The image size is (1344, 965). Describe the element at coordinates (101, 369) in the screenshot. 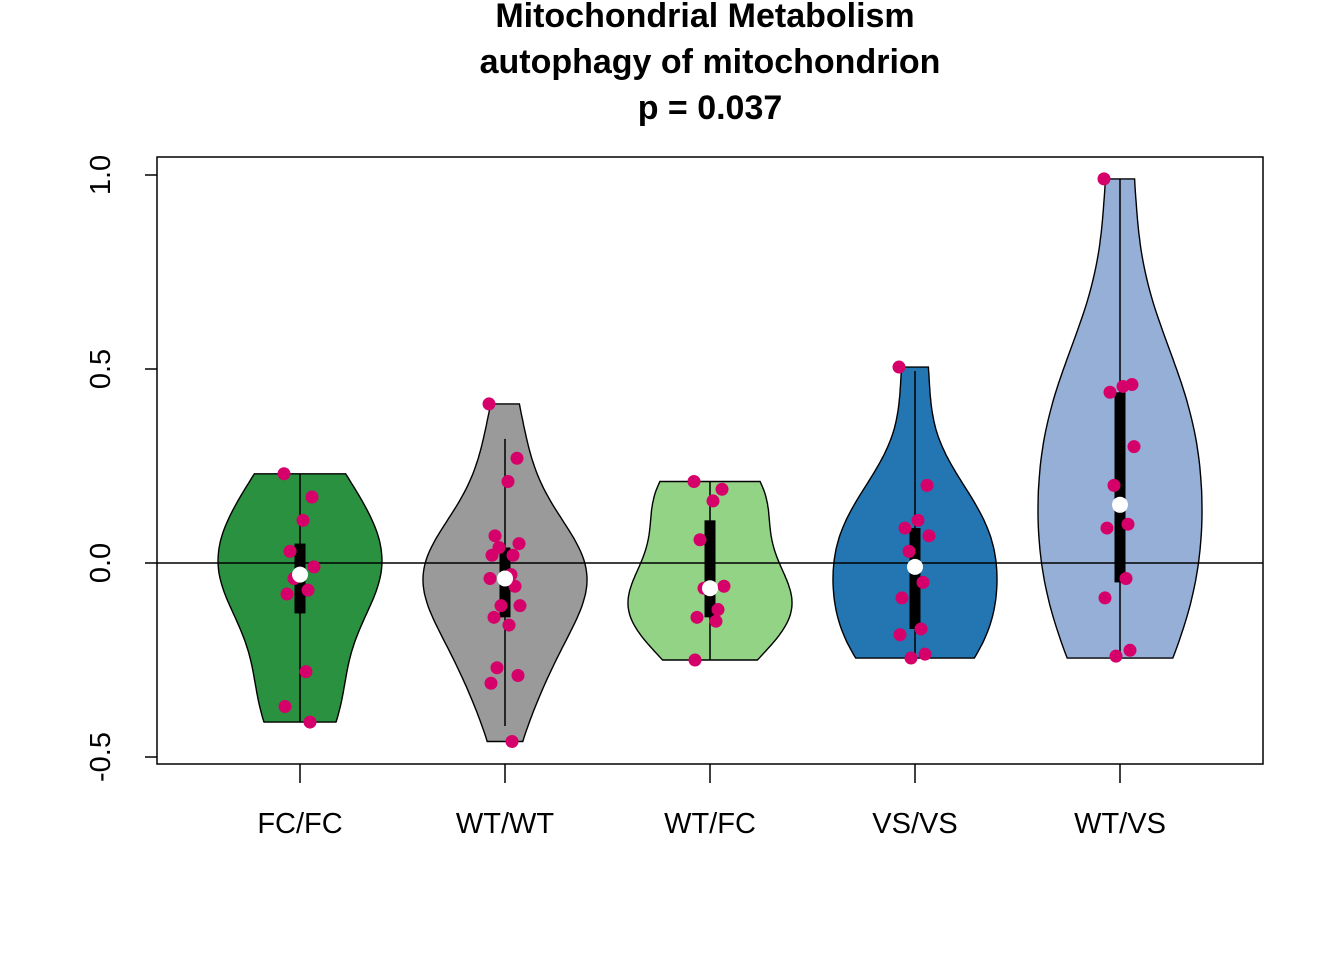

I see `y-tick-label: 0.5` at that location.